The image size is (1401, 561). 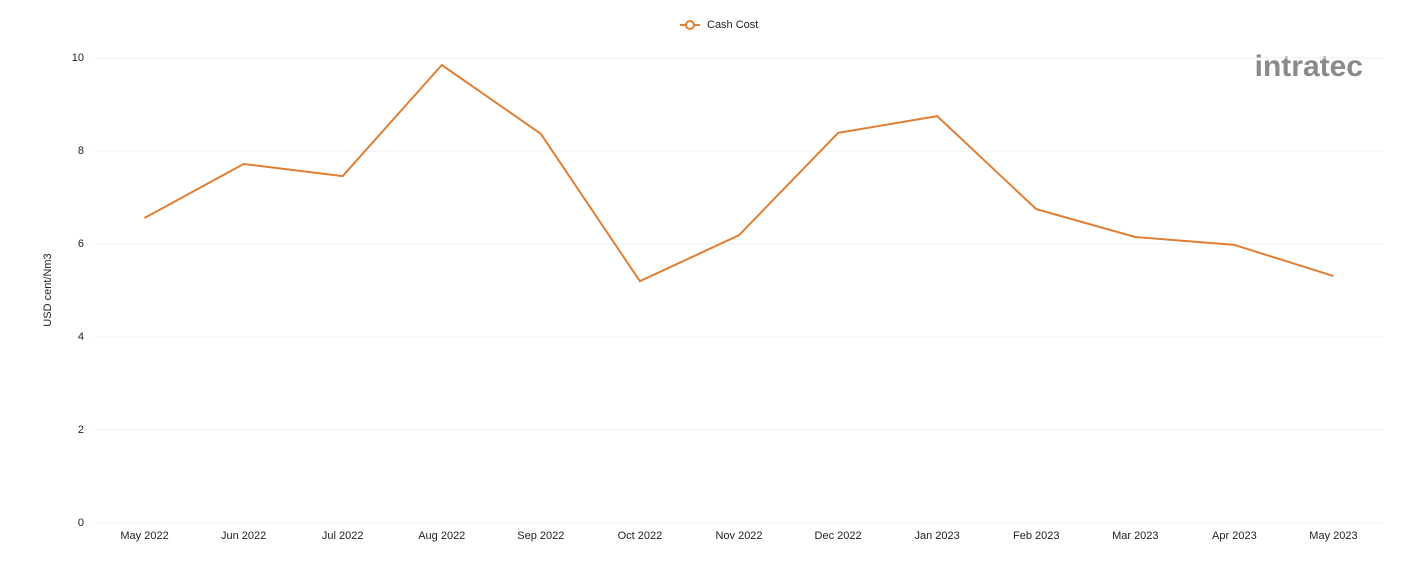 What do you see at coordinates (690, 25) in the screenshot?
I see `legend-marker` at bounding box center [690, 25].